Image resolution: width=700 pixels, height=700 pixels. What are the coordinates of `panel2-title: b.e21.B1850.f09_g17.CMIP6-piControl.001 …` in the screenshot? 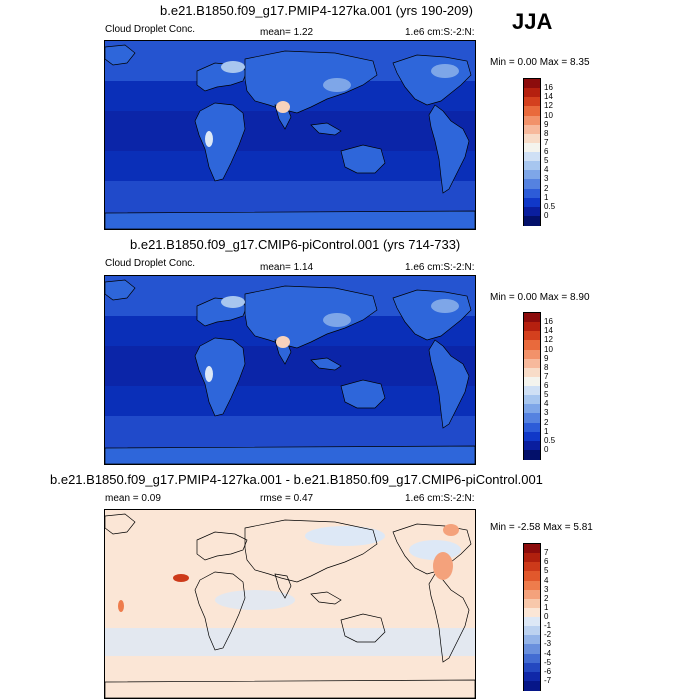 It's located at (295, 244).